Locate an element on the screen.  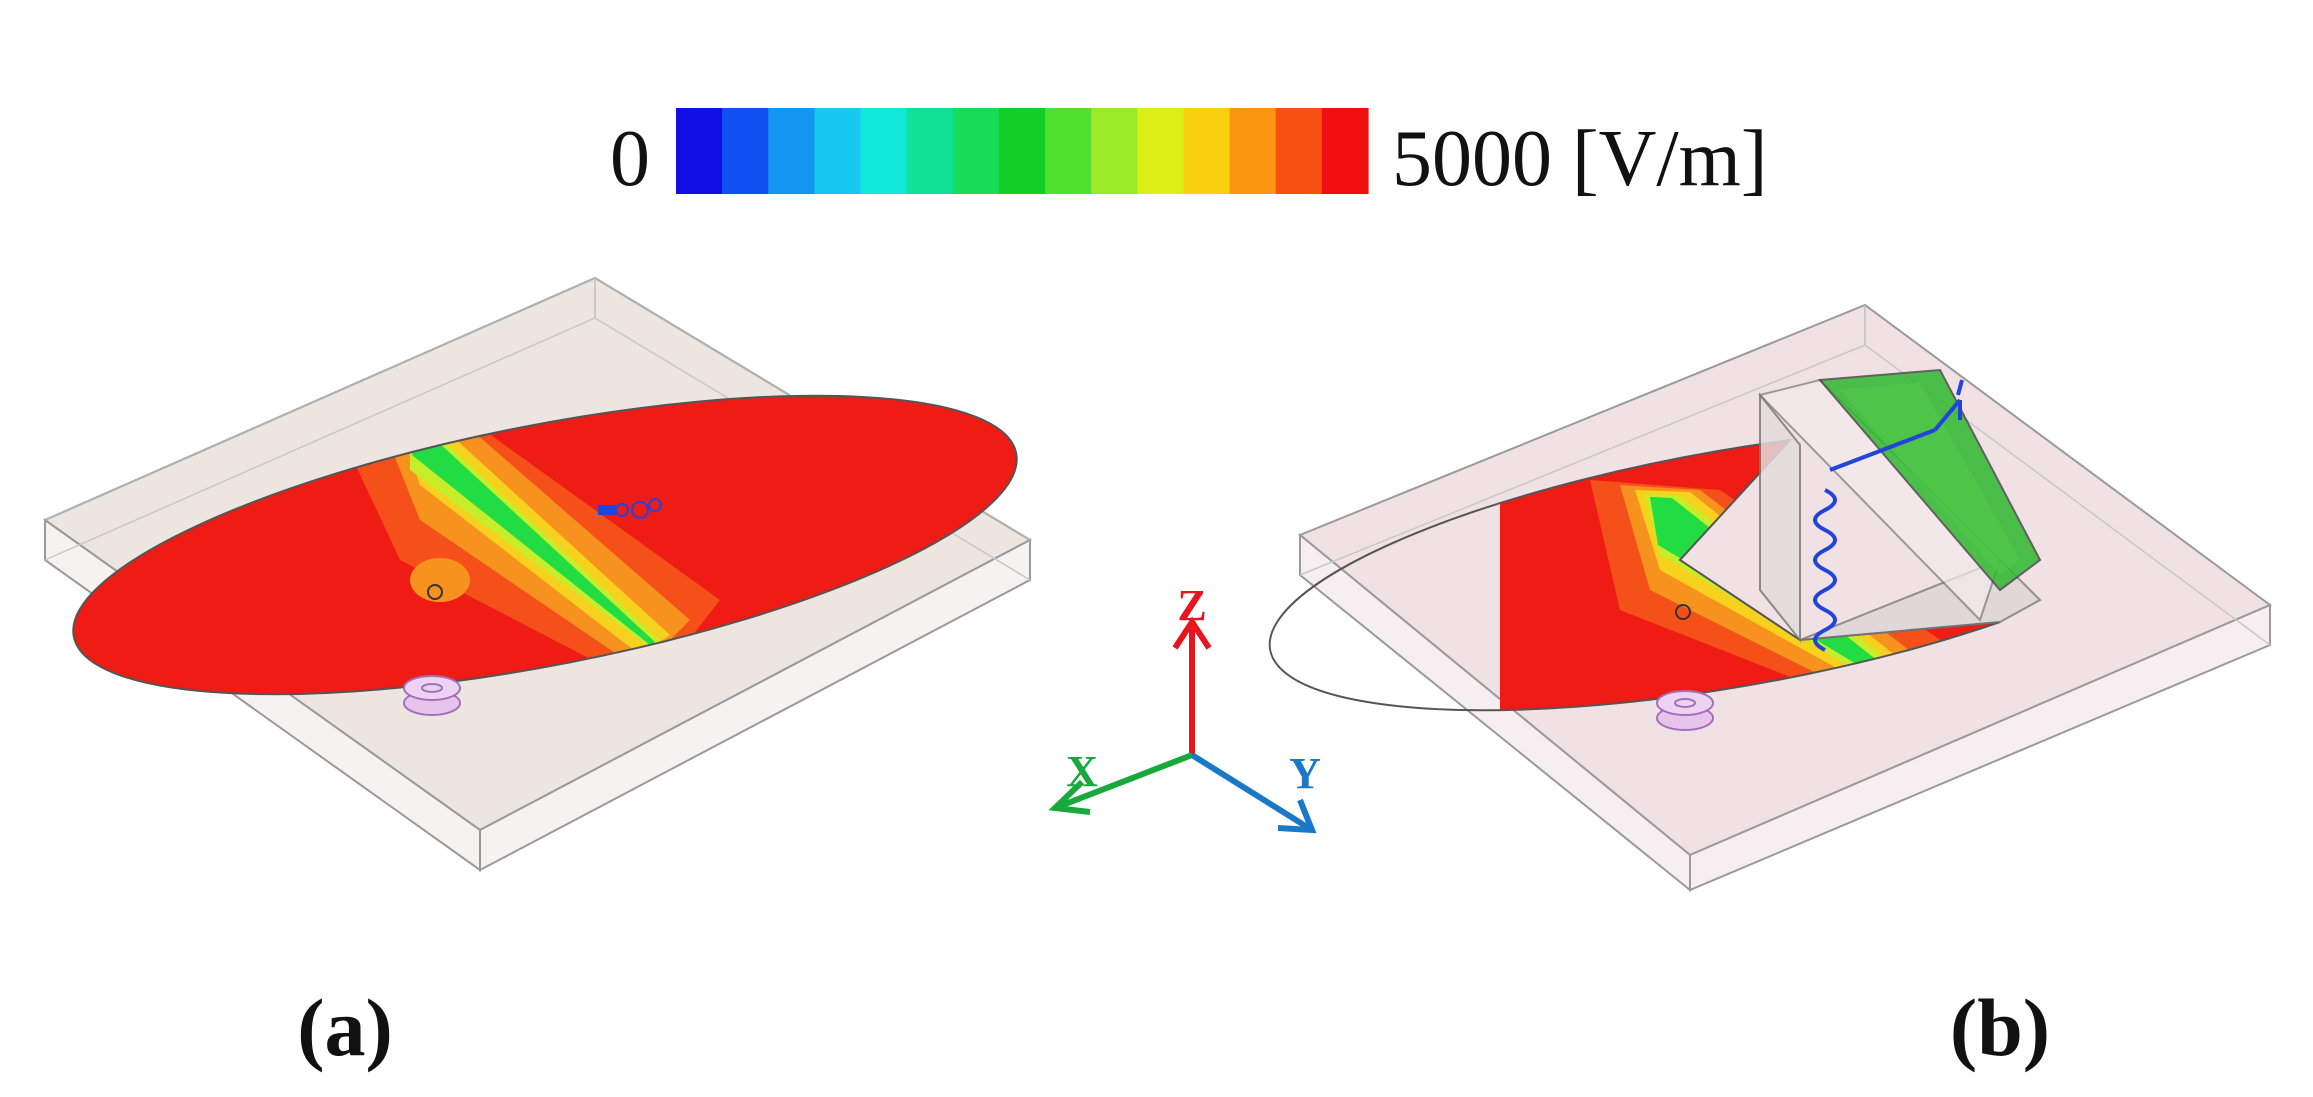
x-axis-arrowhead is located at coordinates (1069, 797).